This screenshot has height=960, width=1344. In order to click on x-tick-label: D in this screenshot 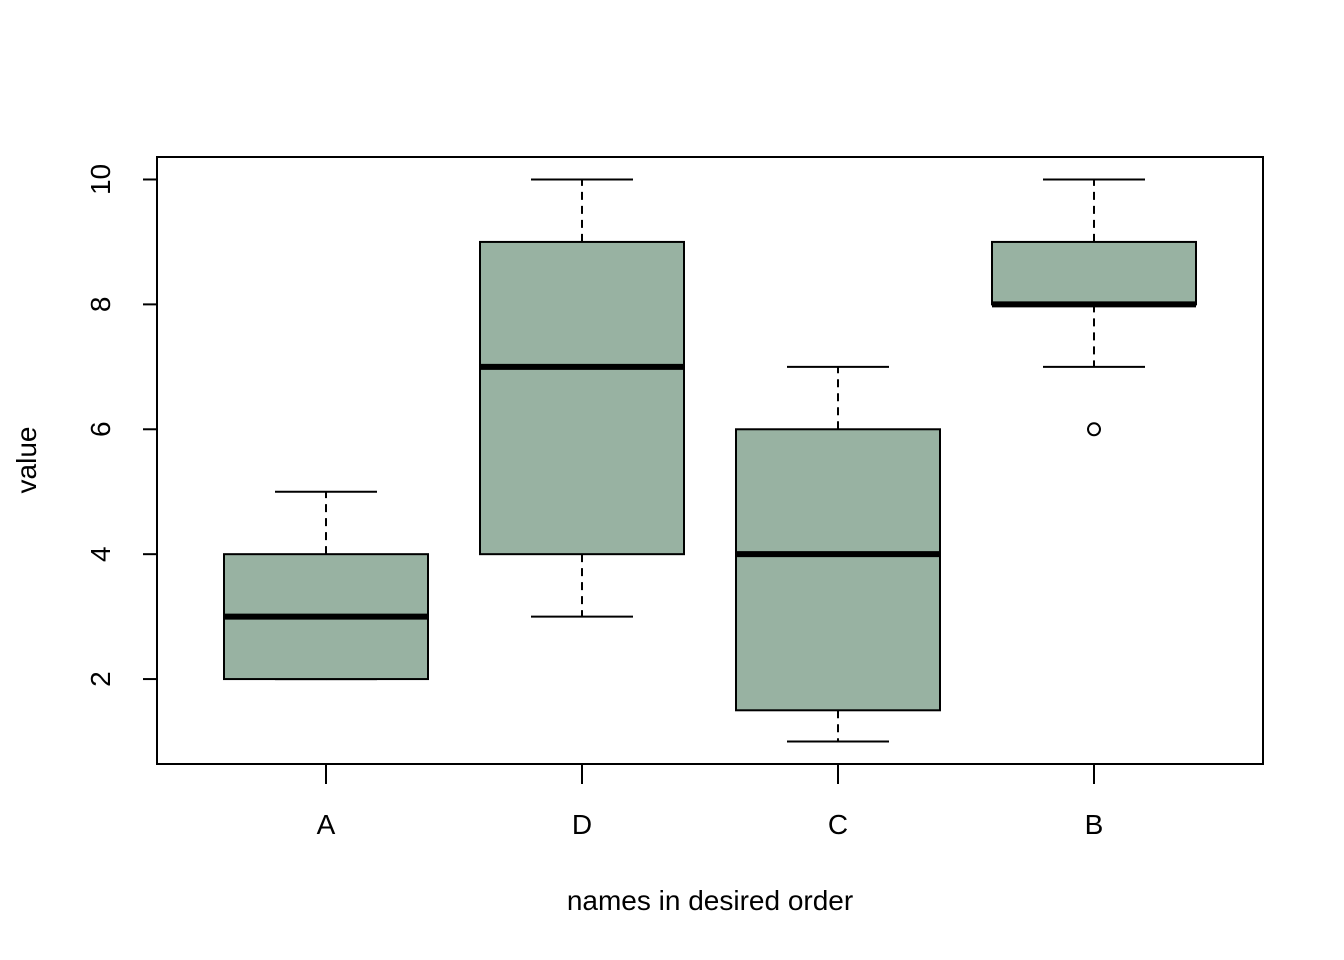, I will do `click(582, 824)`.